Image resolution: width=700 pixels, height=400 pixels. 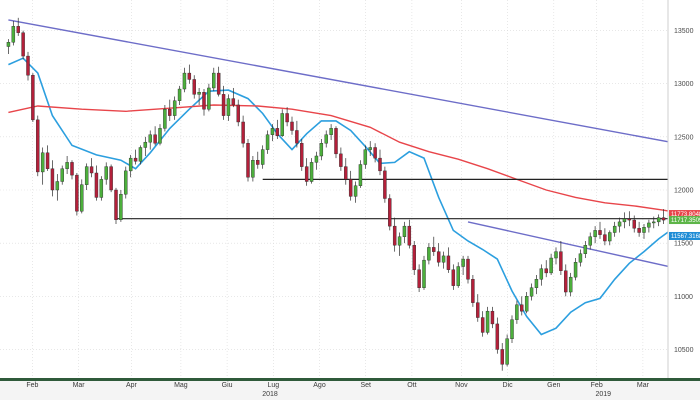 I want to click on x-axis-bar, so click(x=350, y=379).